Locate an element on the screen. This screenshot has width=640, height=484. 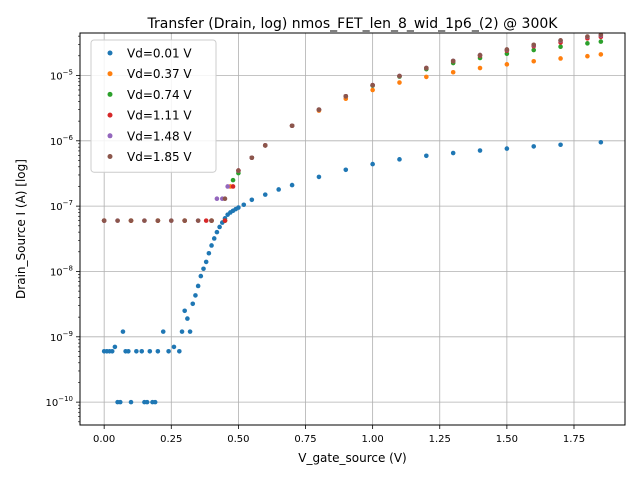
y-tick-label: 10⁻⁸ is located at coordinates (61, 271).